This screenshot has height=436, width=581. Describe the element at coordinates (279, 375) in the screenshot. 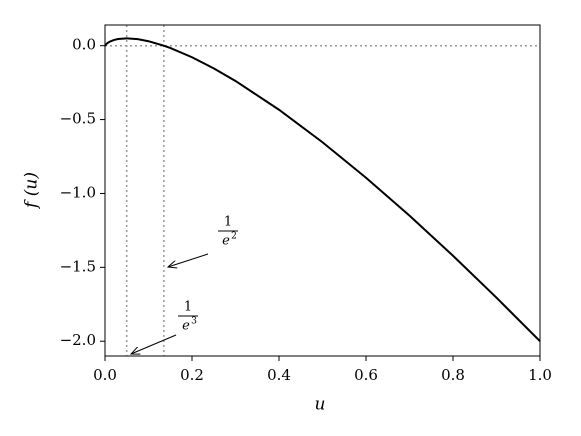

I see `x-tick-label: 0.4` at that location.